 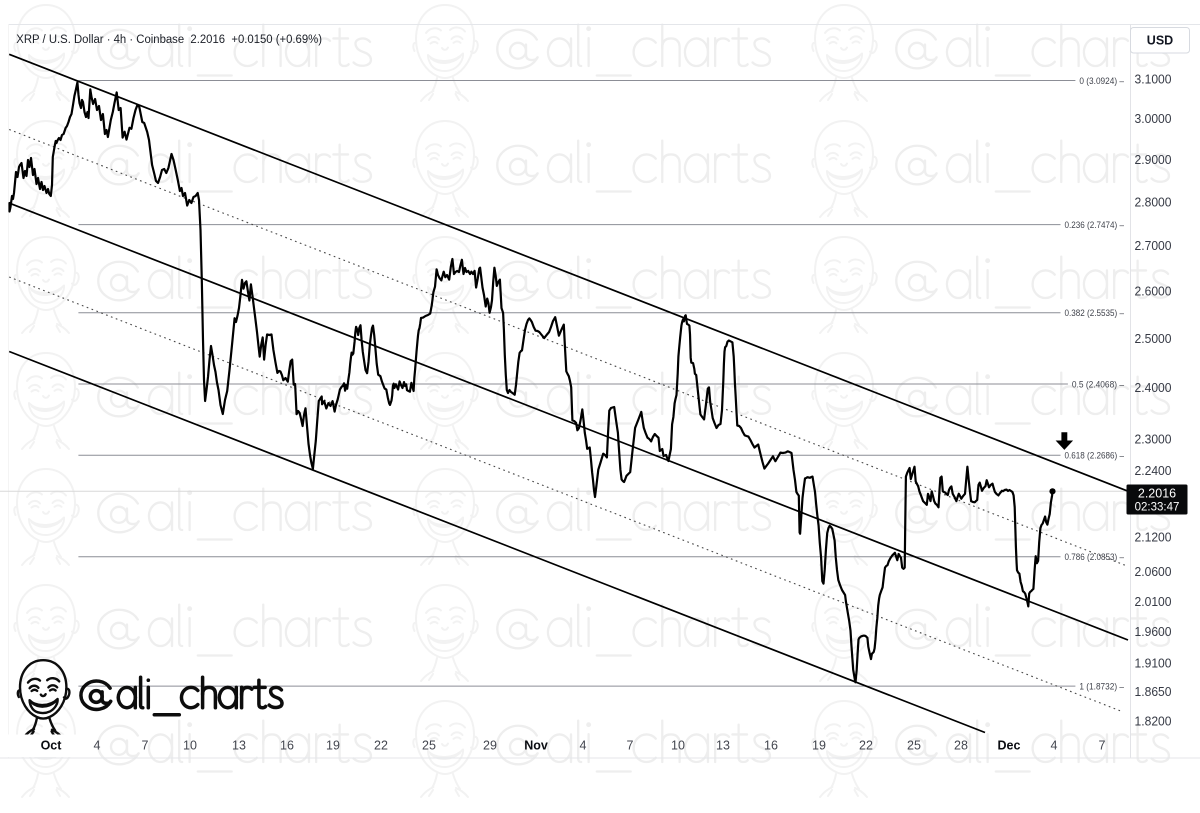 What do you see at coordinates (1153, 291) in the screenshot?
I see `svg-text: 2.6000` at bounding box center [1153, 291].